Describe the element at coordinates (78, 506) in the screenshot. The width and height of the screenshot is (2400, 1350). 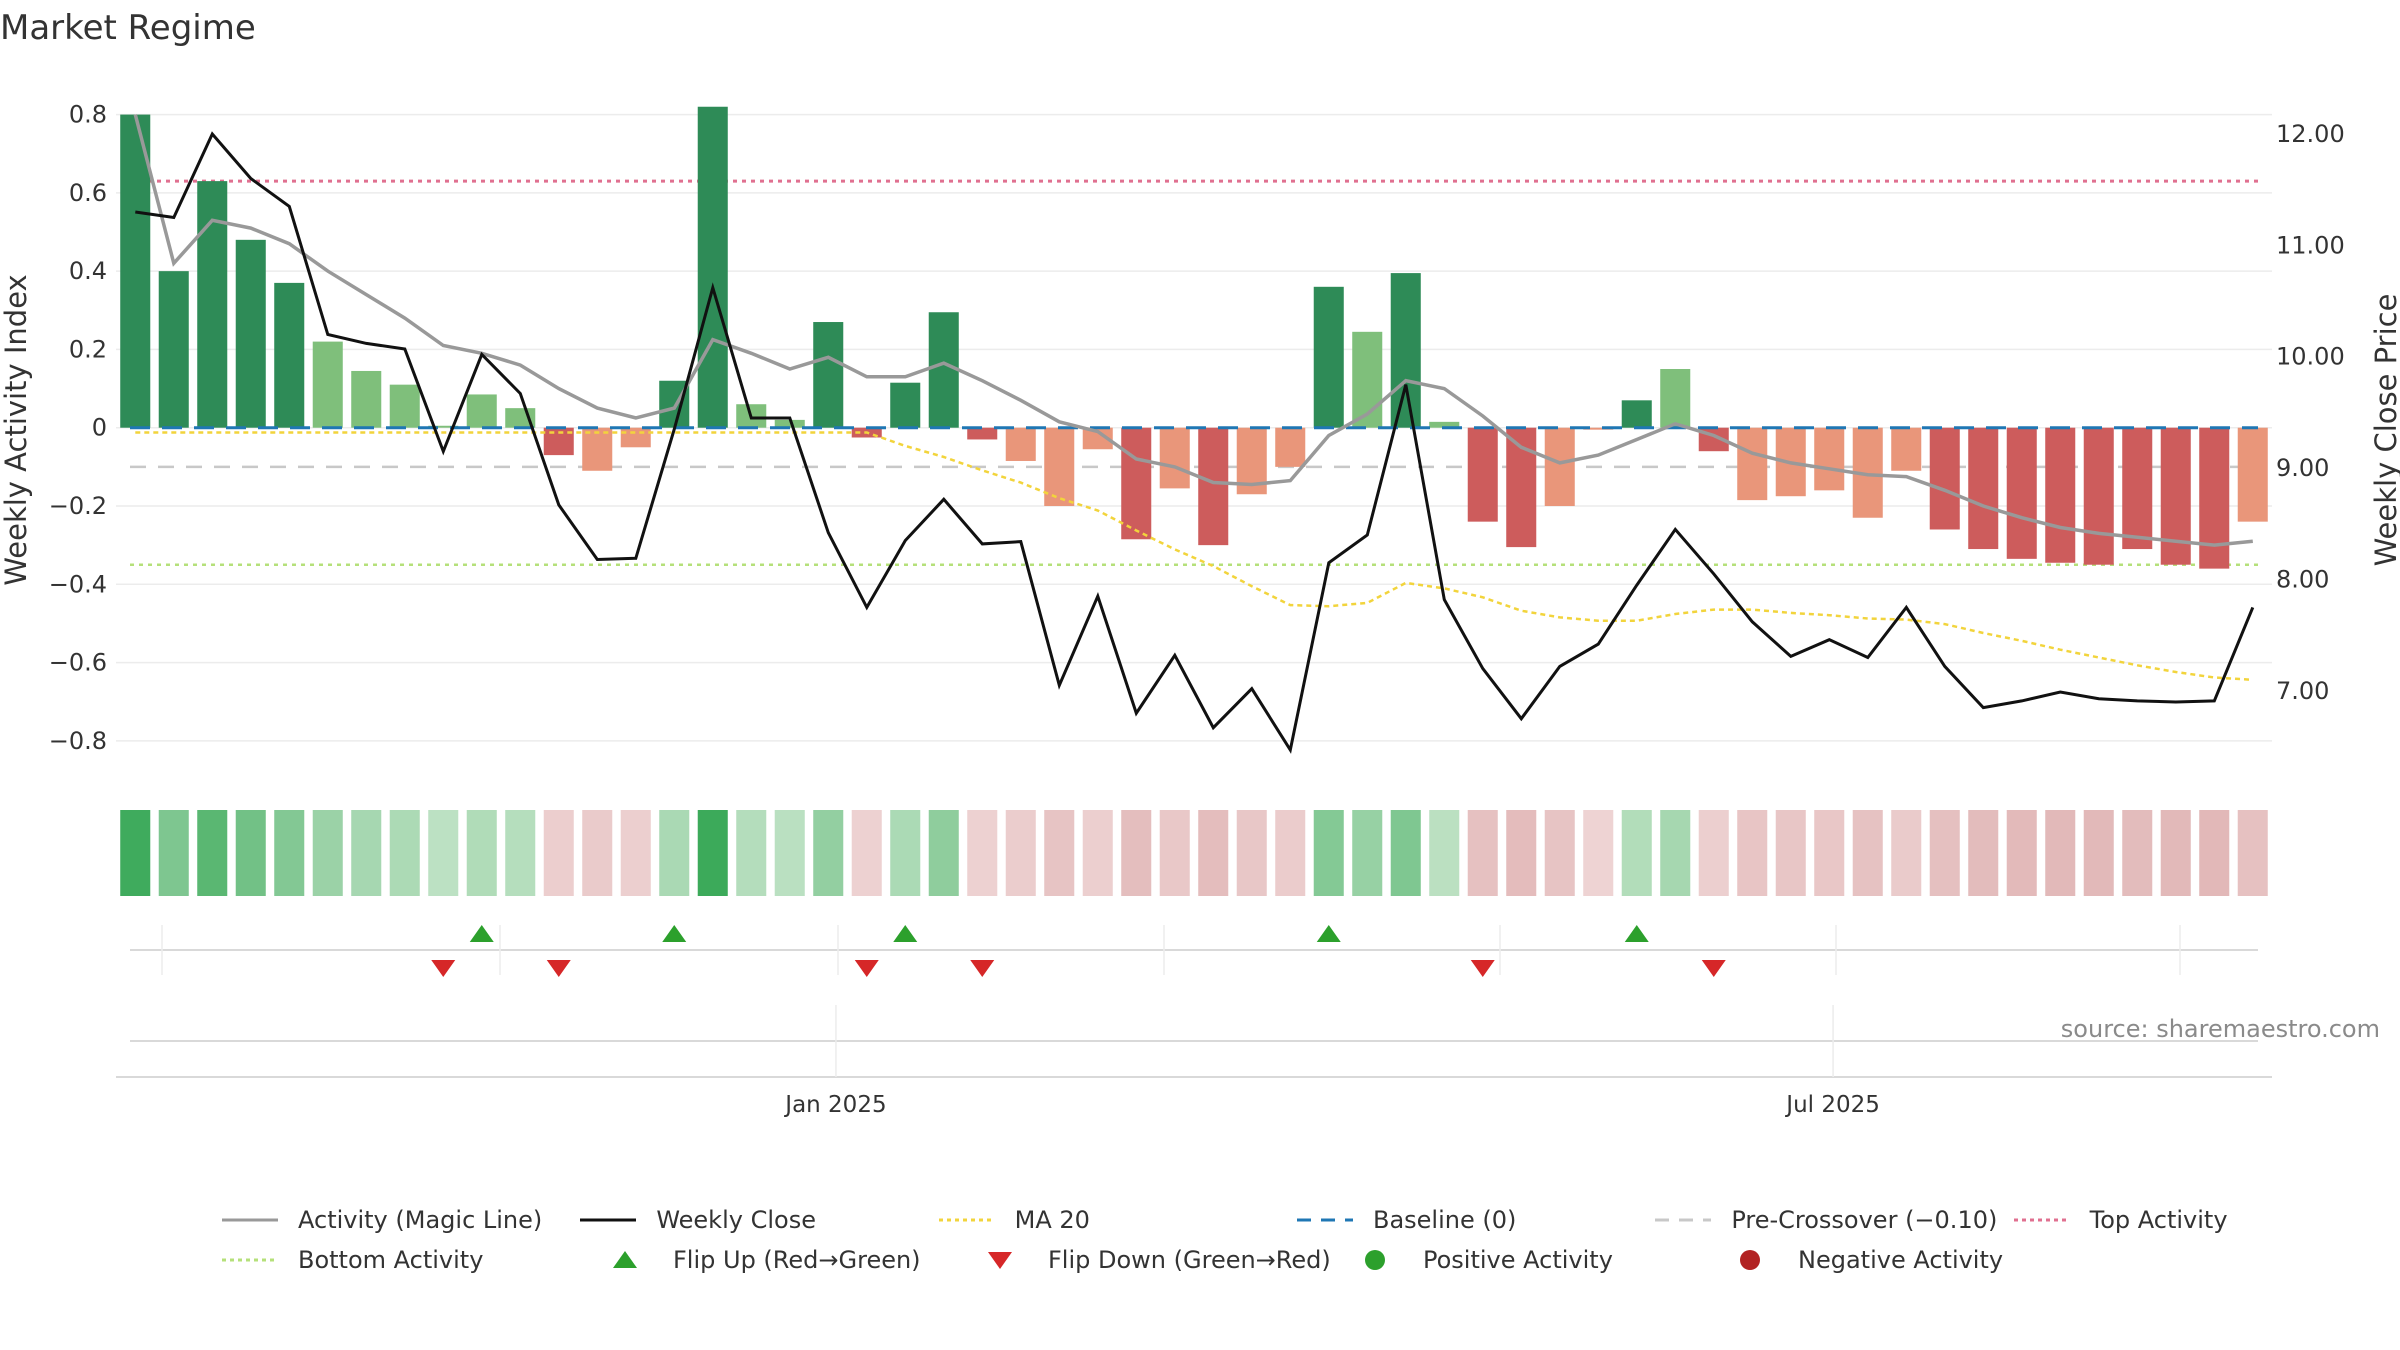
I see `y-tick-label-left: −0.2` at that location.